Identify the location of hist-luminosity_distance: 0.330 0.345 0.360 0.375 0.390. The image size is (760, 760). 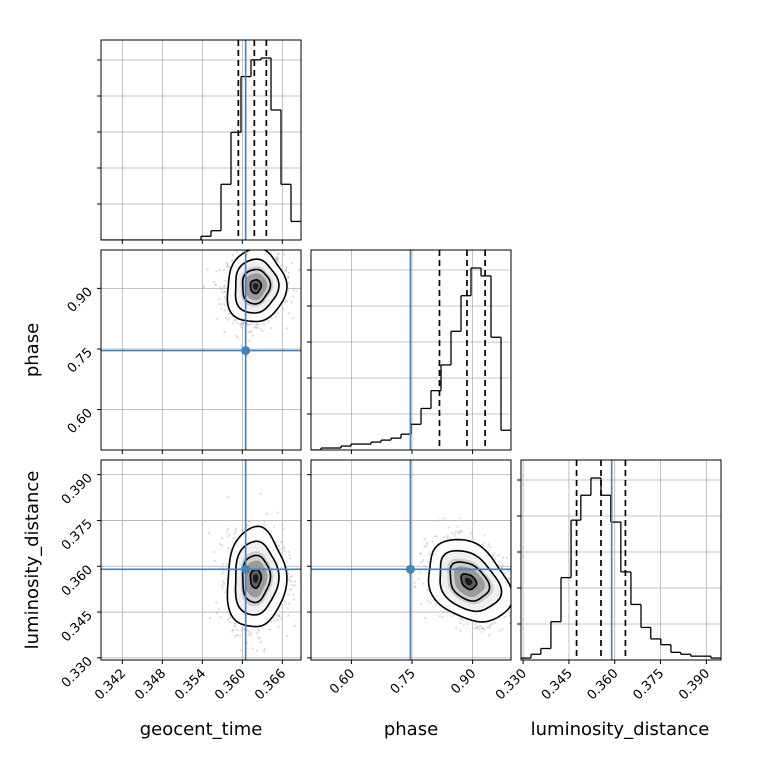
(607, 581).